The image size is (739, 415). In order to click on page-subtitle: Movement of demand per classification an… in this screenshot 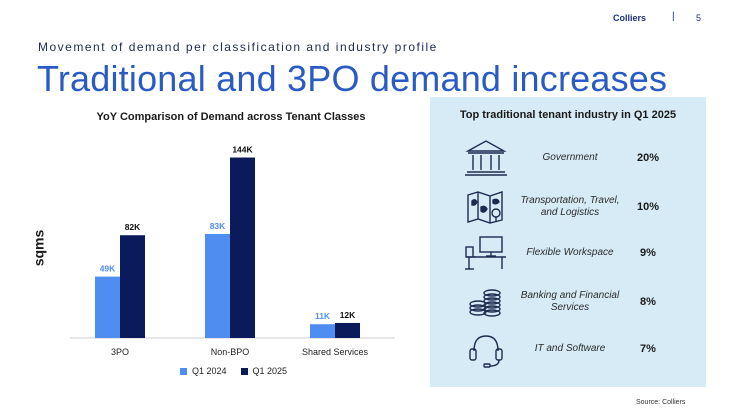, I will do `click(238, 47)`.